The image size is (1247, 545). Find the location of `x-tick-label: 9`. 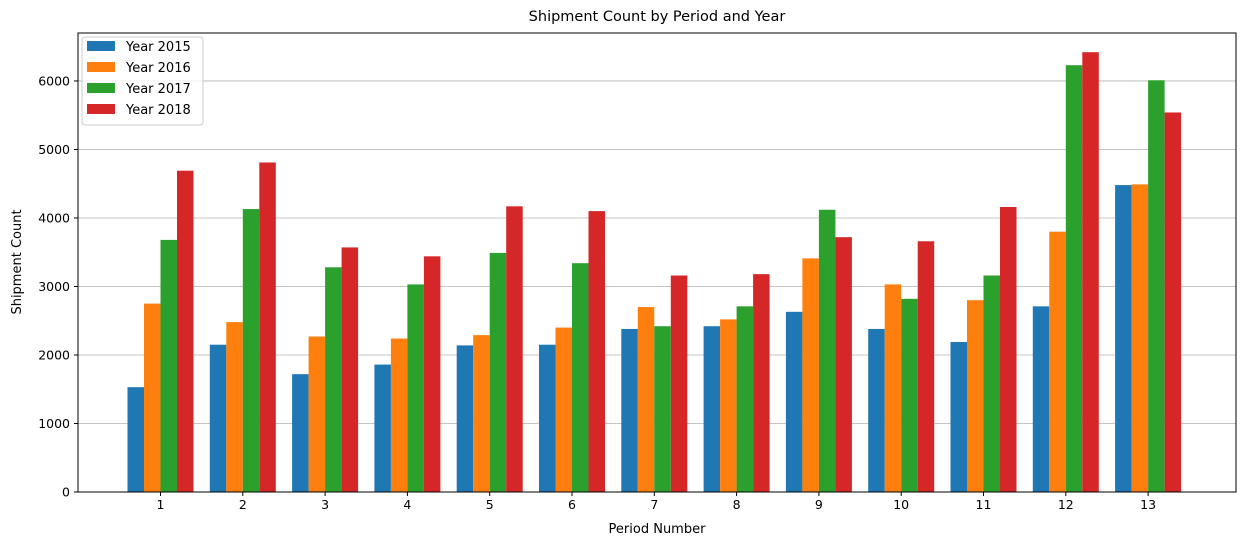

x-tick-label: 9 is located at coordinates (819, 504).